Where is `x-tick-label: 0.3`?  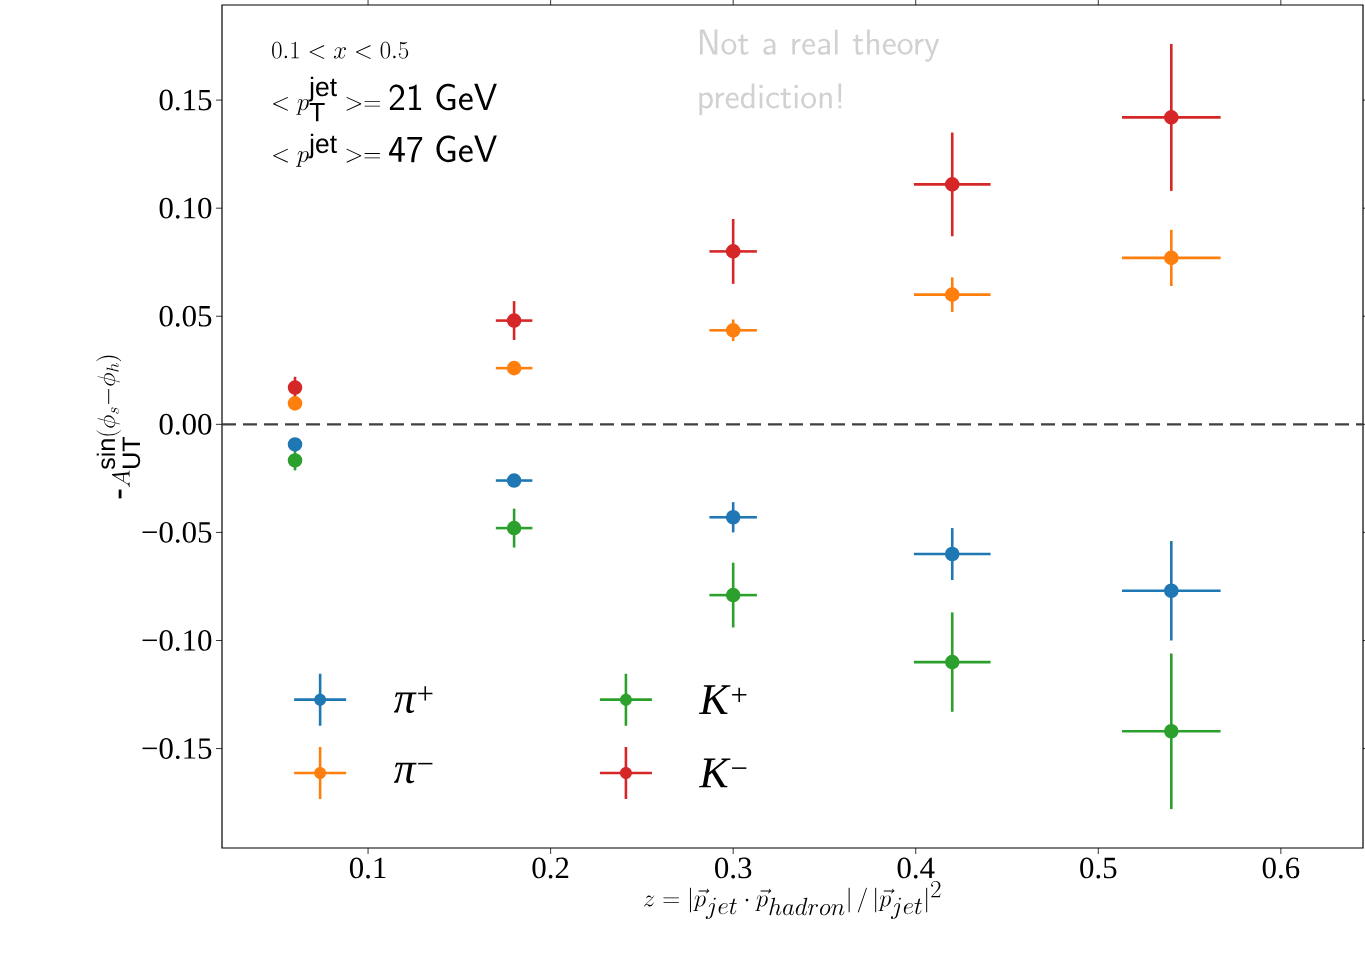
x-tick-label: 0.3 is located at coordinates (733, 868).